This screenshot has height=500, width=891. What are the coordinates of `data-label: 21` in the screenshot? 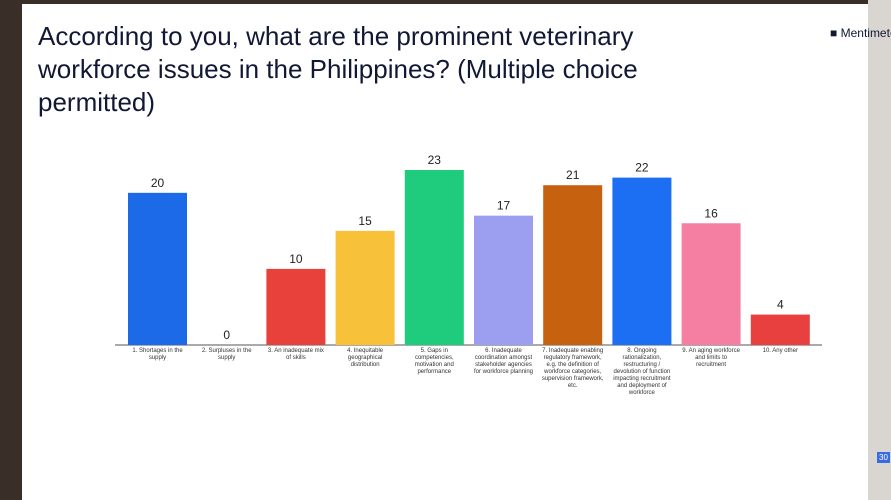 It's located at (573, 175).